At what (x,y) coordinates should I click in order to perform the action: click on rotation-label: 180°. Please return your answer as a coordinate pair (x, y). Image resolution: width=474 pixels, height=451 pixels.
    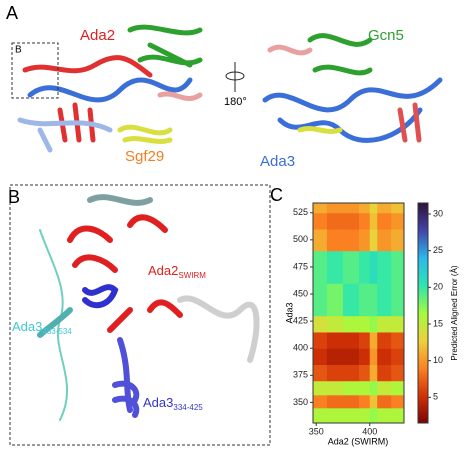
    Looking at the image, I should click on (235, 102).